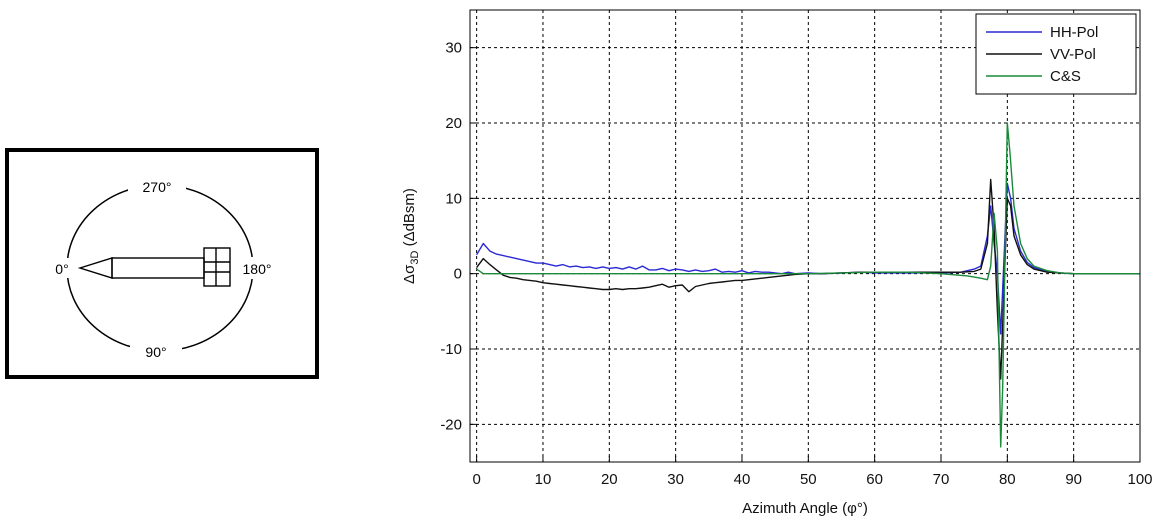 The height and width of the screenshot is (520, 1159). What do you see at coordinates (742, 479) in the screenshot?
I see `x-tick-label: 40` at bounding box center [742, 479].